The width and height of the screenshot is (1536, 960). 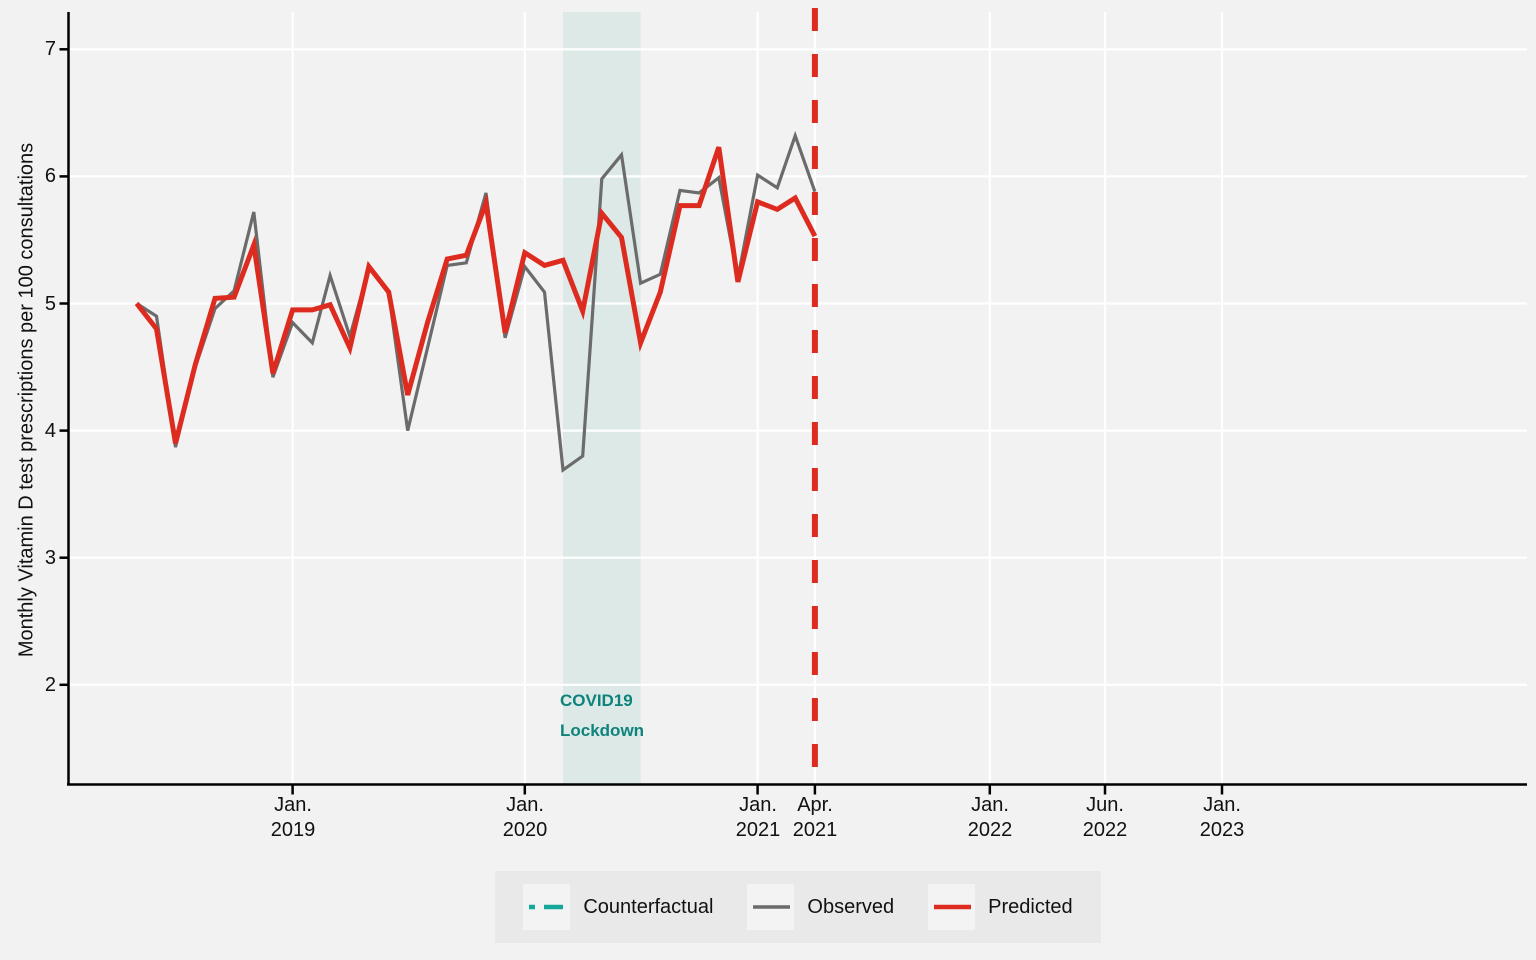 I want to click on x-tick-label: Jan. 2023, so click(x=1222, y=817).